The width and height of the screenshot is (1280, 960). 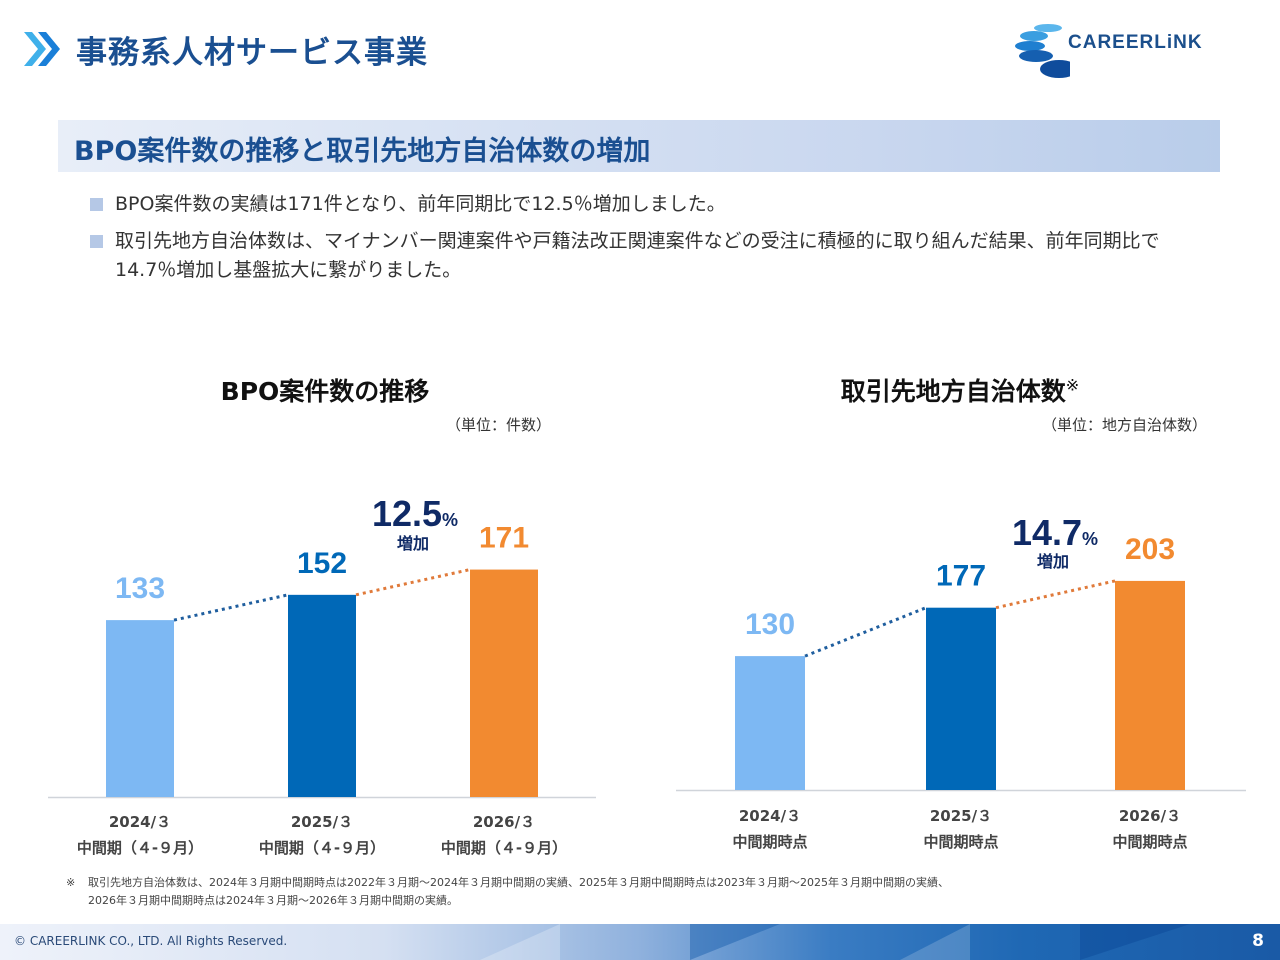 What do you see at coordinates (1046, 51) in the screenshot?
I see `logo-mark-icon` at bounding box center [1046, 51].